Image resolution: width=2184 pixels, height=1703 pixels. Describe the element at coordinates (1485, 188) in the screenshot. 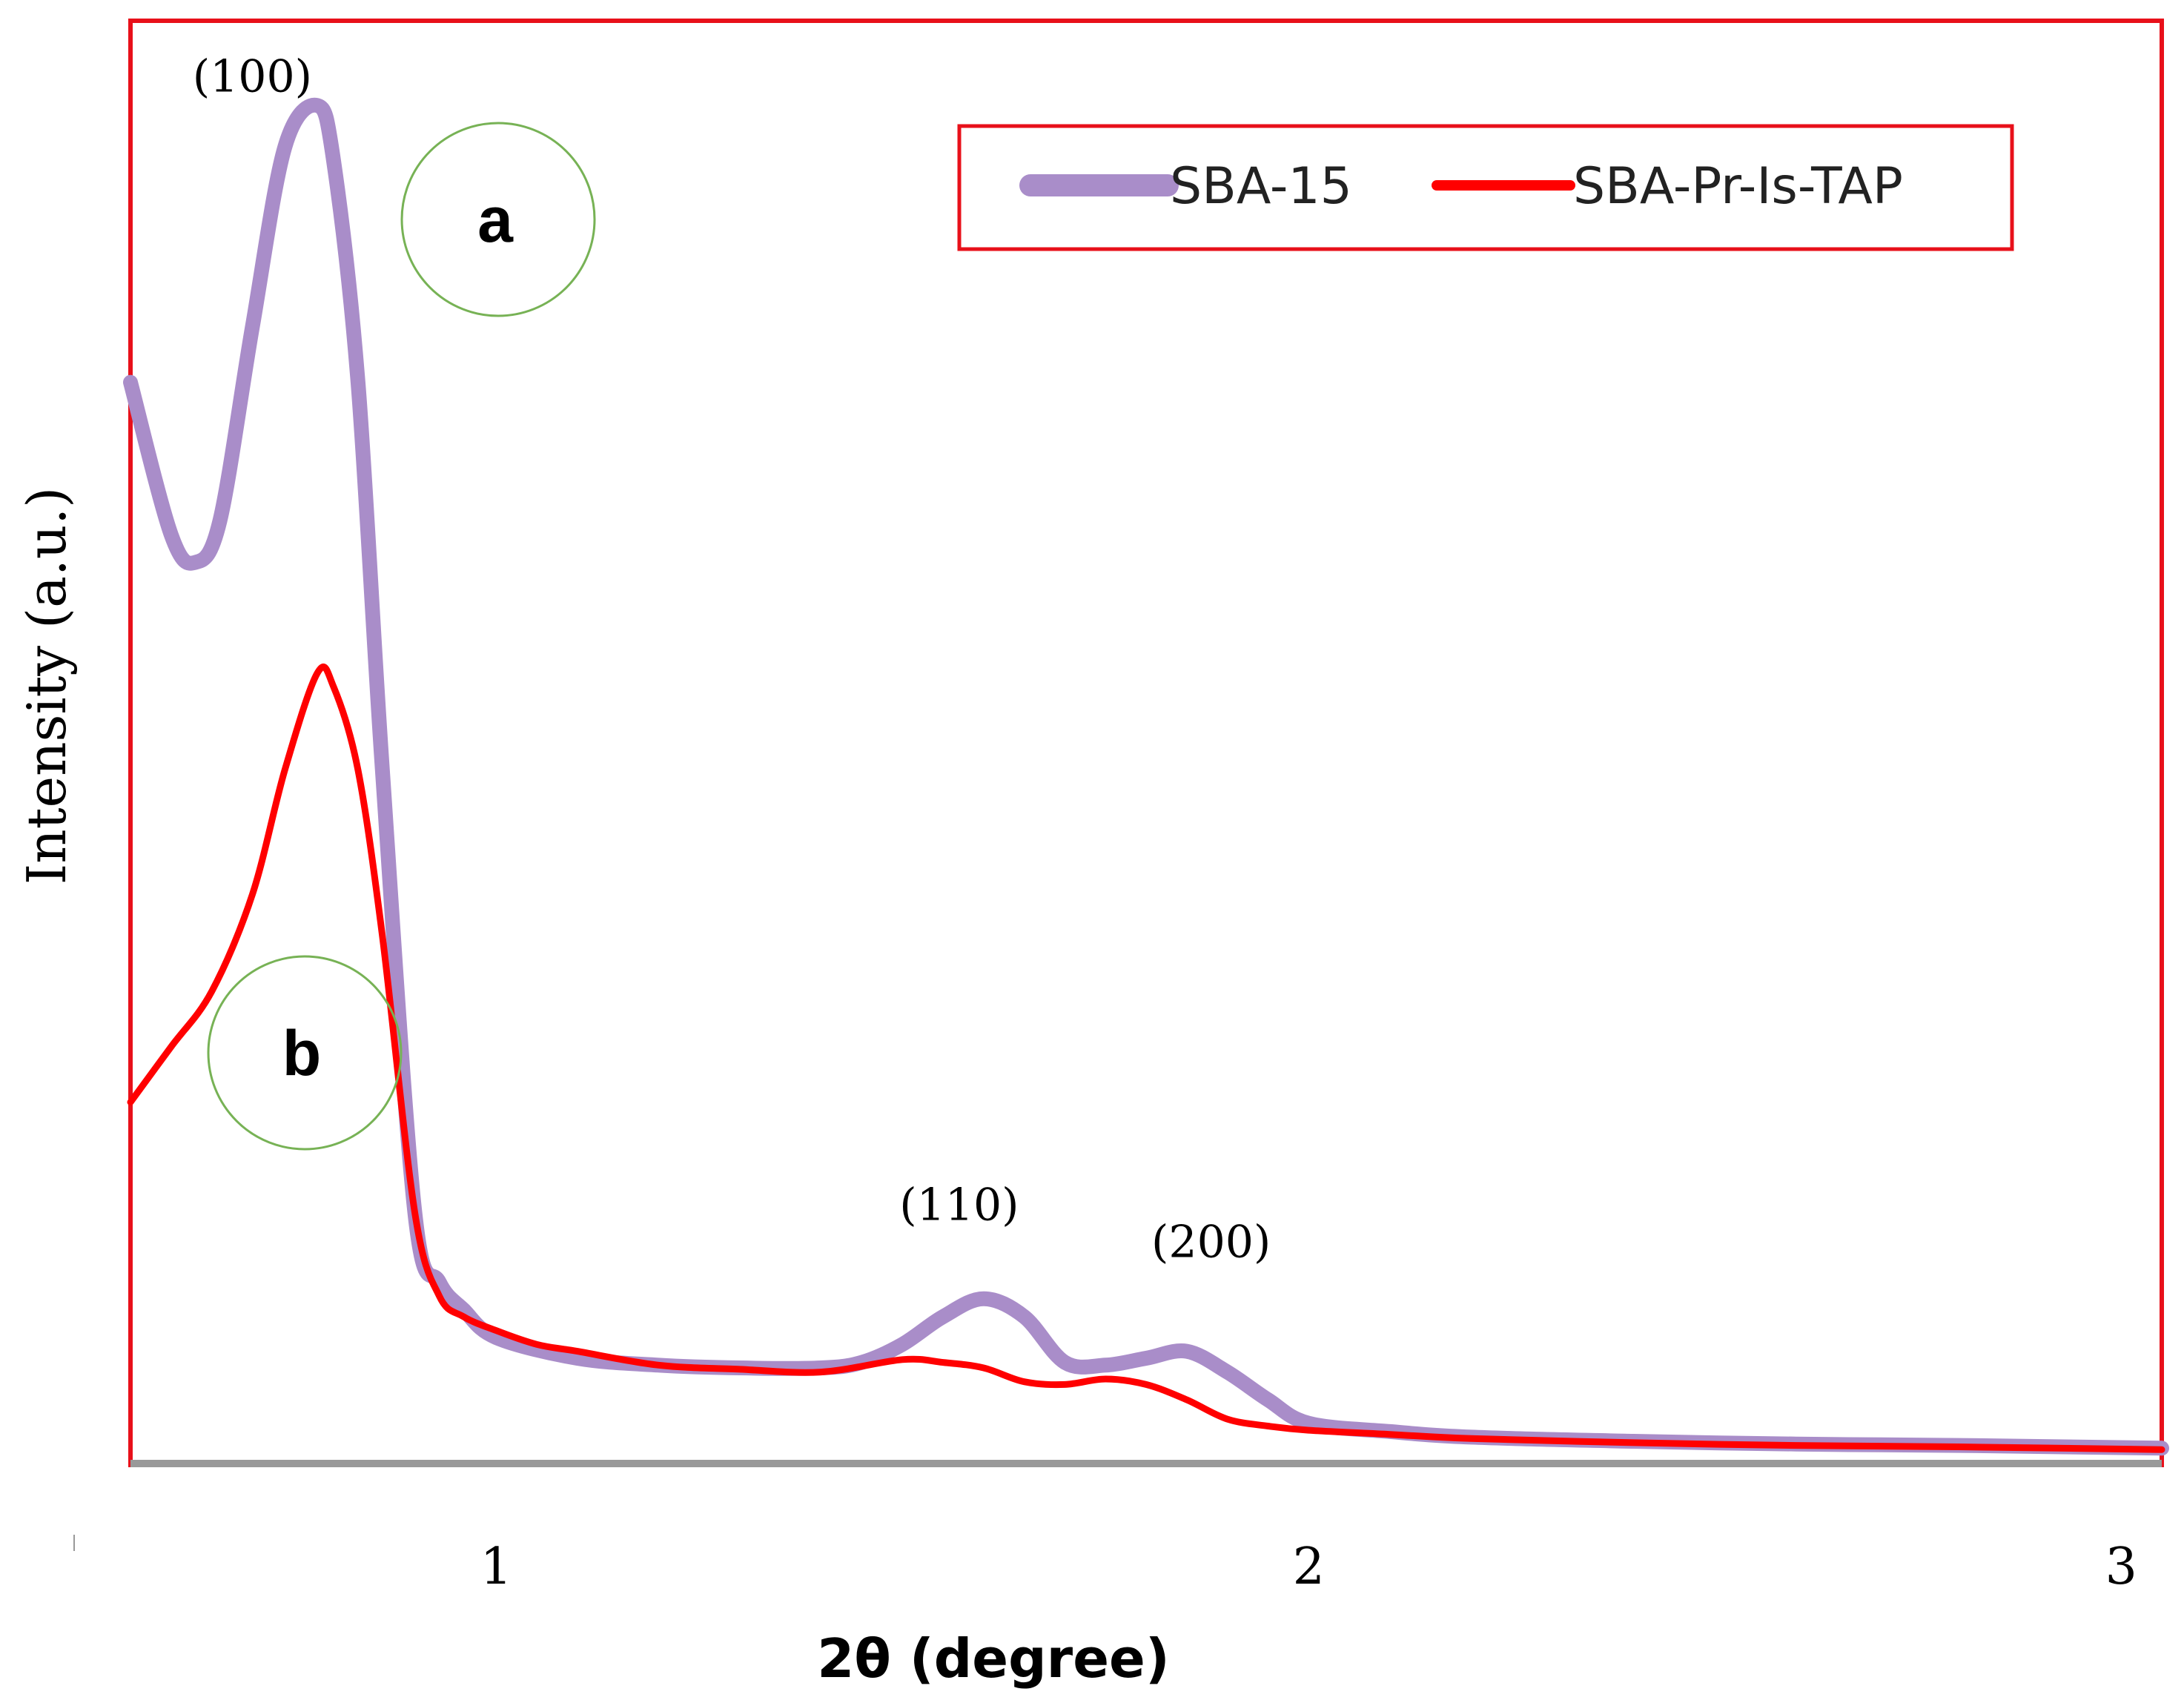

I see `legend: SBA-15 SBA-Pr-Is-TAP` at that location.